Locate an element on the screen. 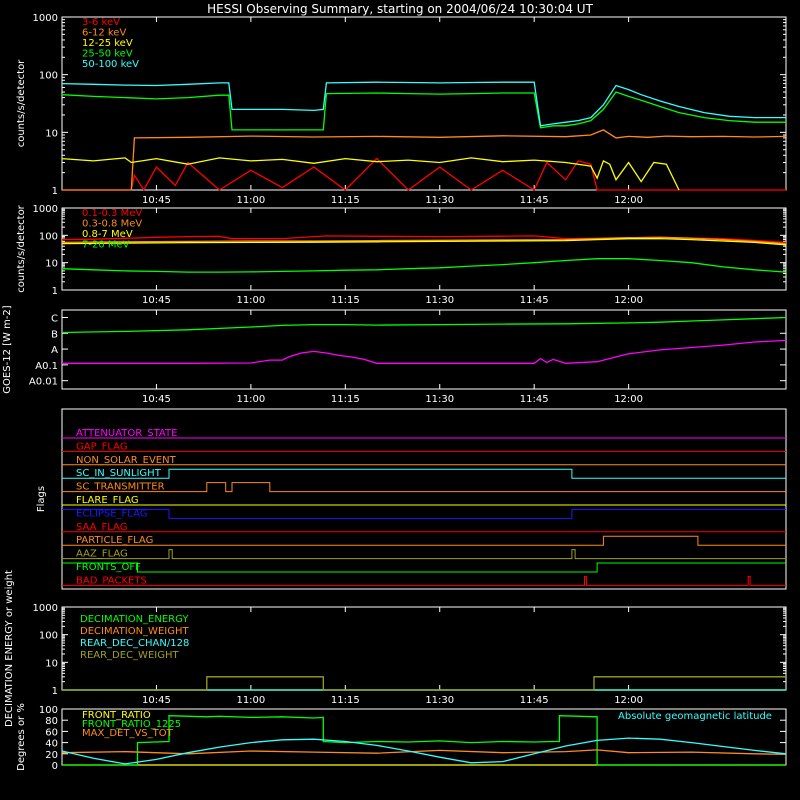 This screenshot has height=800, width=800. flag-label: FLARE_FLAG is located at coordinates (107, 500).